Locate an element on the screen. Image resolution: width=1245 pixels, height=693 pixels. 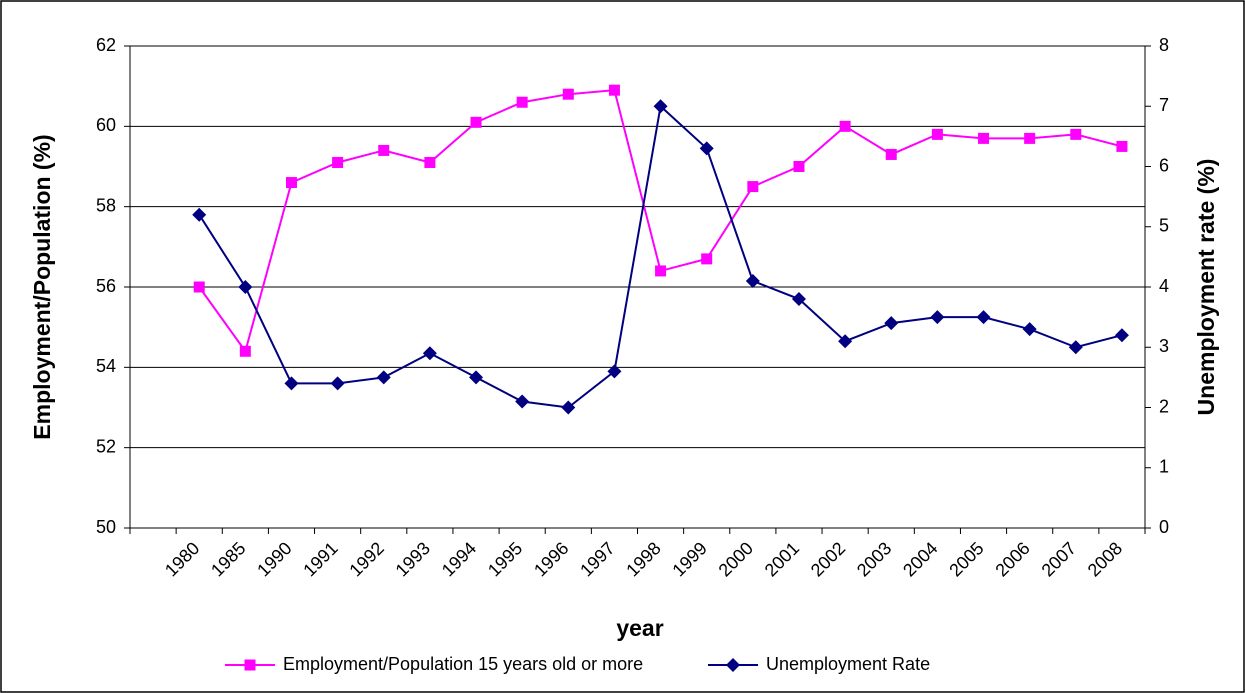
y2-tick-label: 8 is located at coordinates (1164, 45).